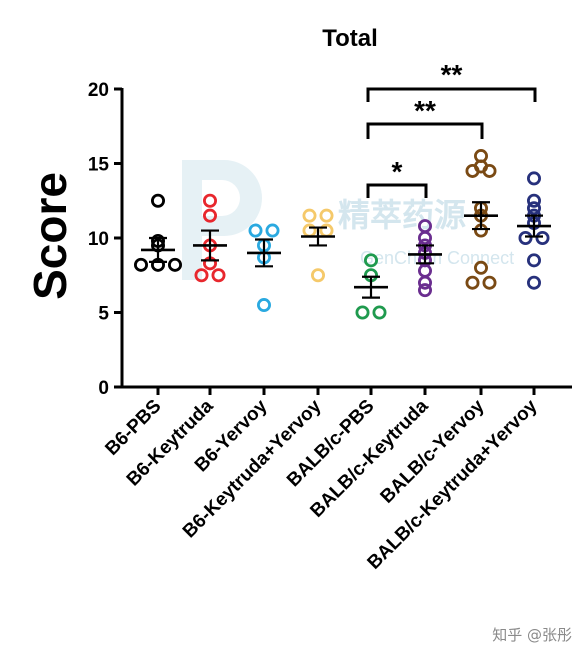 The height and width of the screenshot is (659, 586). I want to click on y-tick-label: 5, so click(103, 314).